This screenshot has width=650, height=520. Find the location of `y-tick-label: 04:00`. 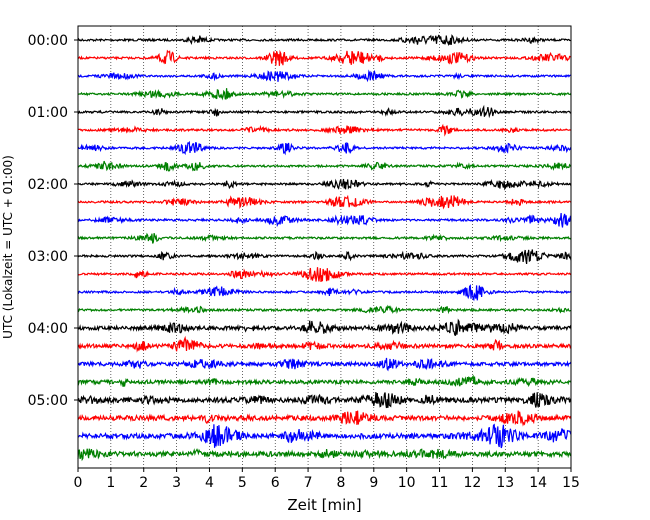

y-tick-label: 04:00 is located at coordinates (48, 329).